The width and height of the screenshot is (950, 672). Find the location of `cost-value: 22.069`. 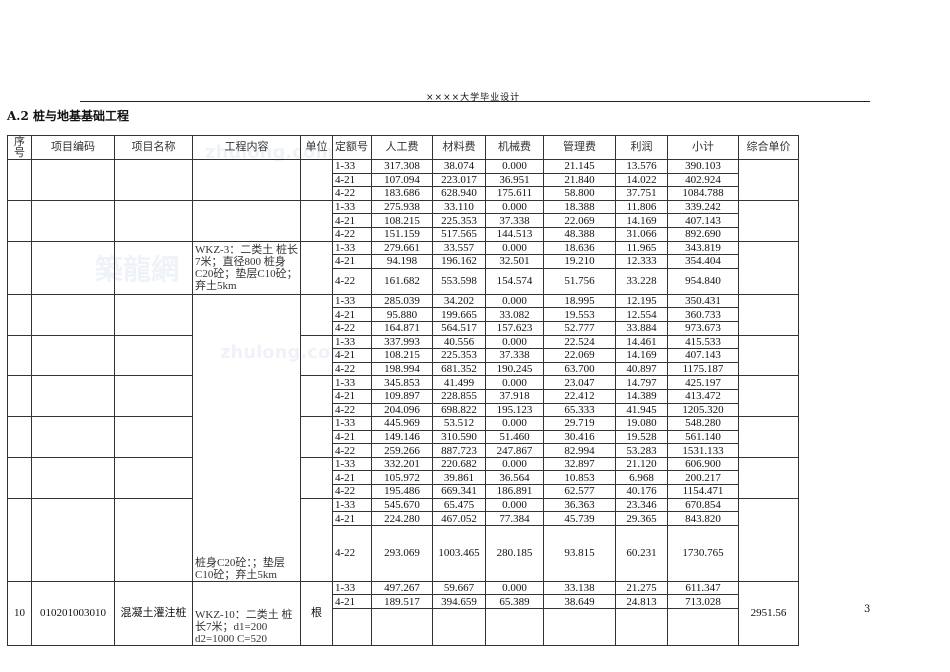

cost-value: 22.069 is located at coordinates (579, 220).